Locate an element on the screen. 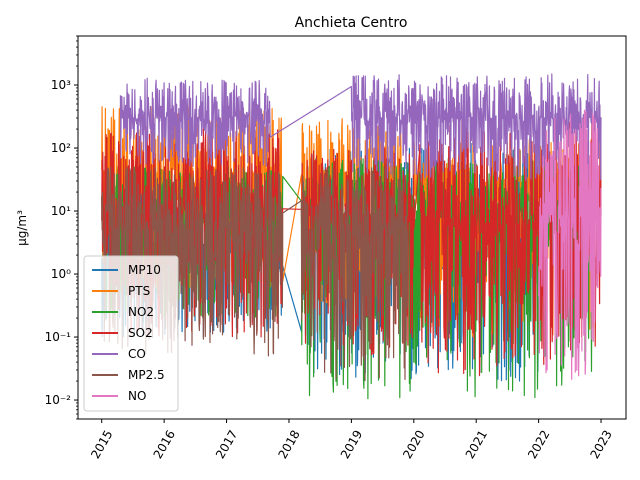 This screenshot has width=640, height=480. legend-box is located at coordinates (131, 333).